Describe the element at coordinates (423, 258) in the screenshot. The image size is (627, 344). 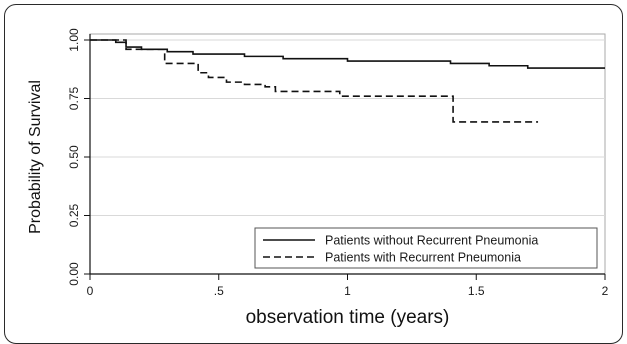
I see `legend-label-1: Patients with Recurrent Pneumonia` at that location.